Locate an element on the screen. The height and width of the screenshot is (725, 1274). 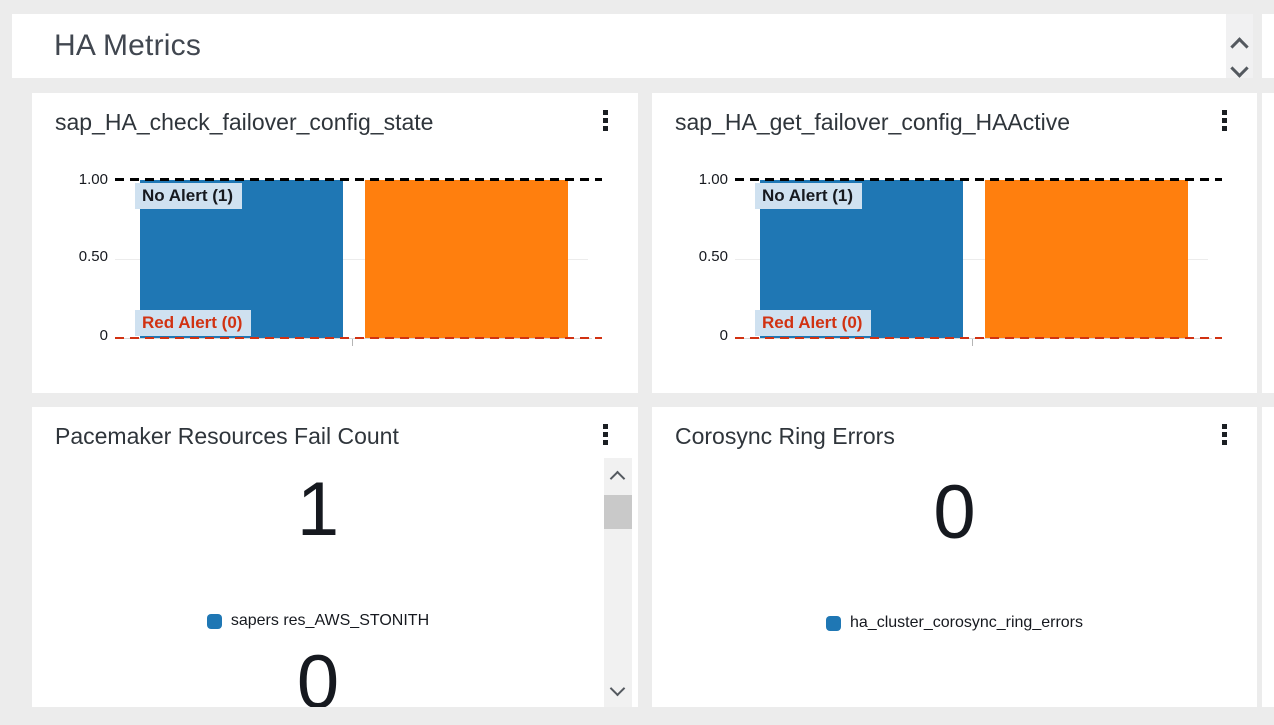
page-scrollbar is located at coordinates (1239, 46).